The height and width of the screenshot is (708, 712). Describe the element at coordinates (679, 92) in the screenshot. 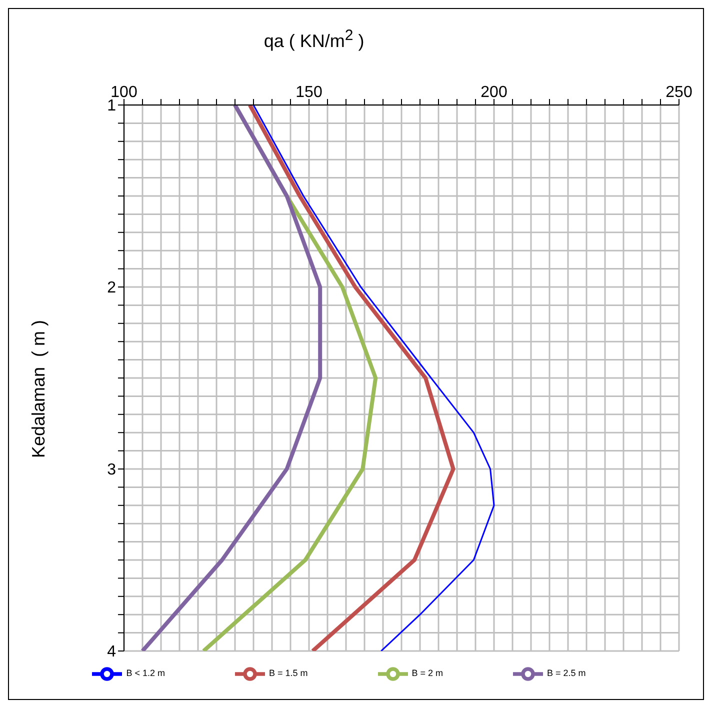

I see `x-tick-label: 250` at that location.